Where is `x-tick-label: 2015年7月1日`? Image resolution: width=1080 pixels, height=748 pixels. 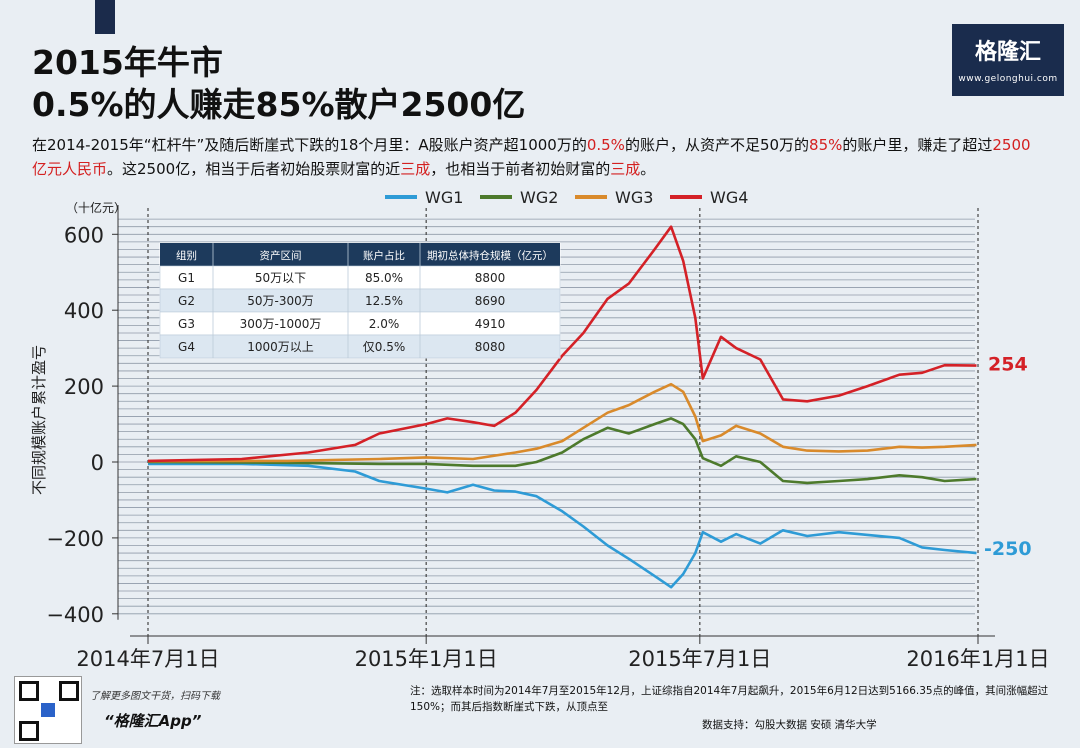
x-tick-label: 2015年7月1日 is located at coordinates (699, 659).